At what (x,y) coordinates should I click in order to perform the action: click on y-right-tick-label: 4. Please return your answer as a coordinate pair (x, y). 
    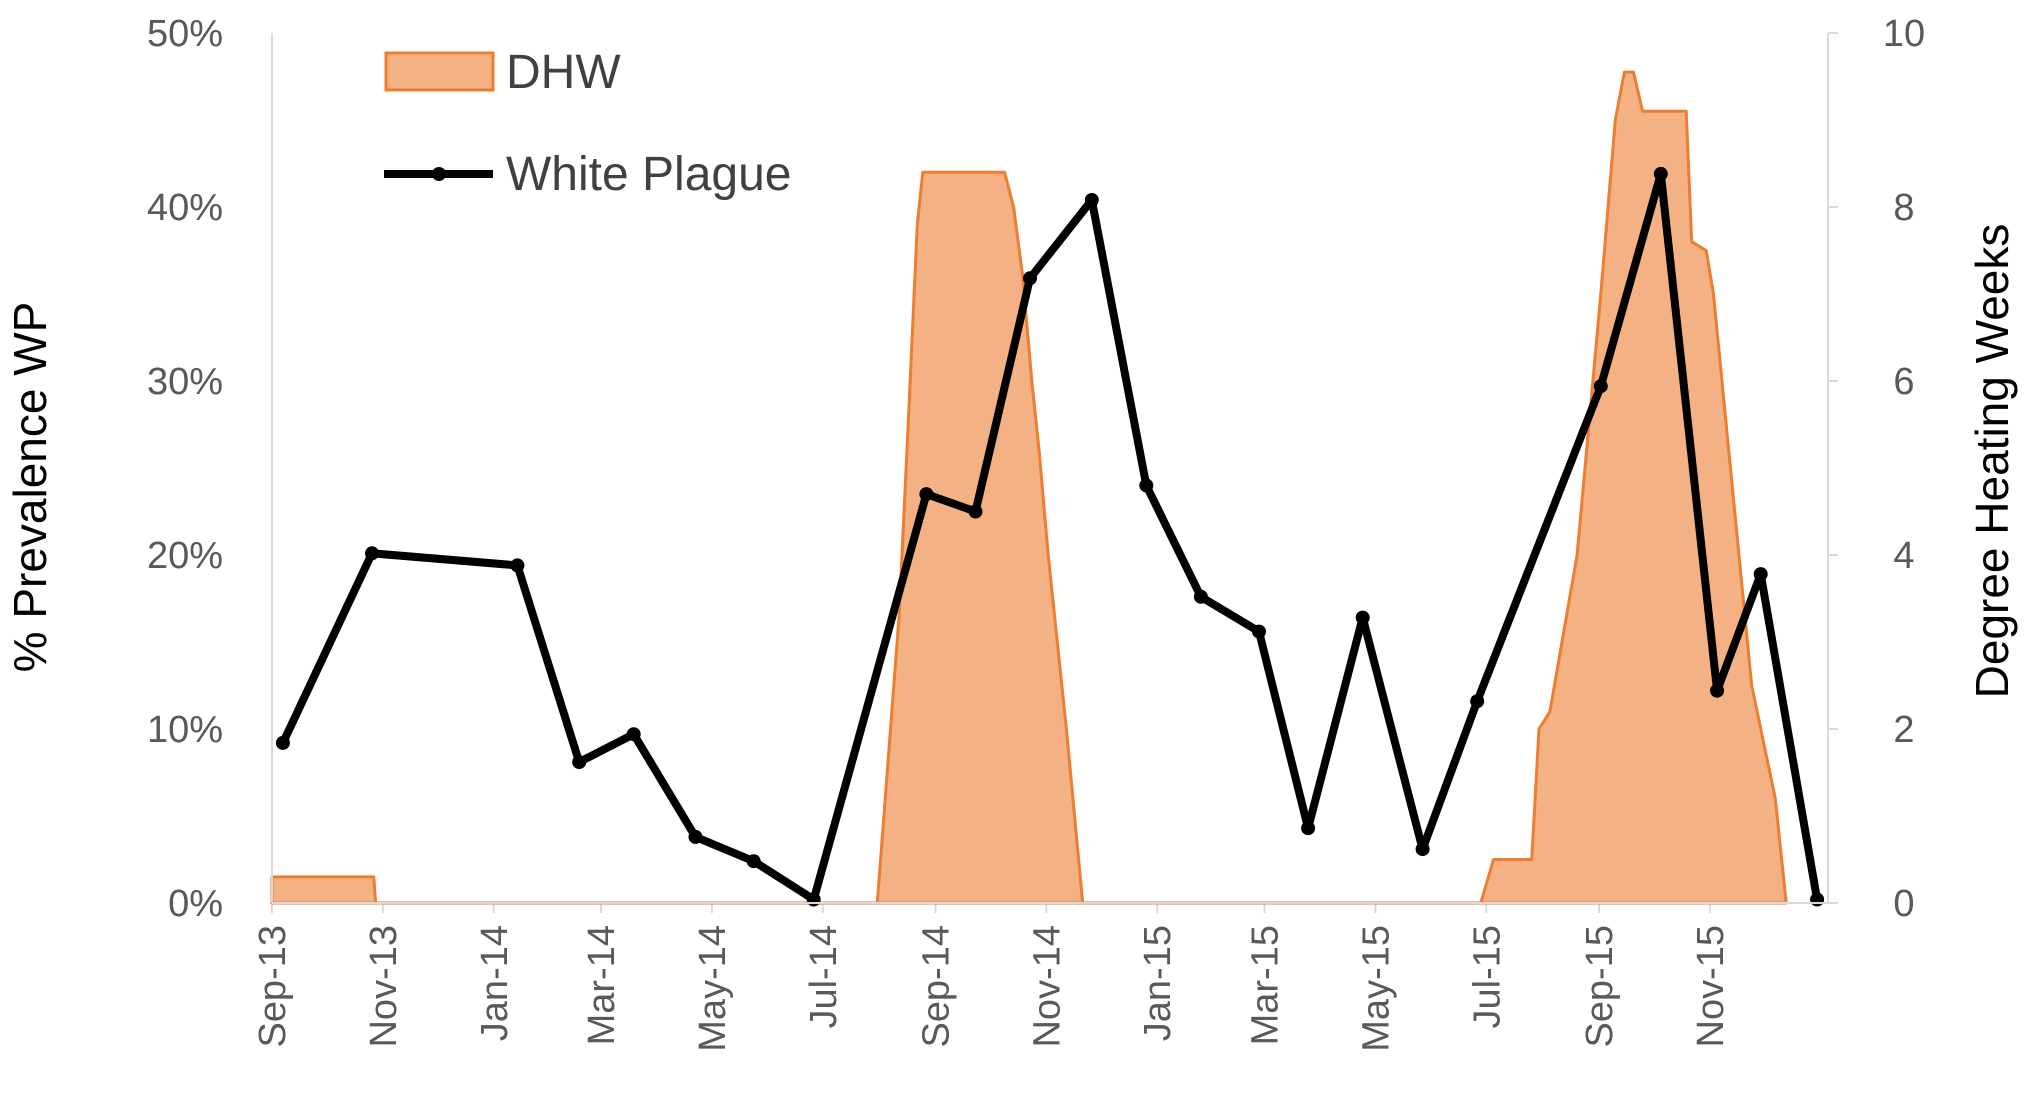
    Looking at the image, I should click on (1903, 556).